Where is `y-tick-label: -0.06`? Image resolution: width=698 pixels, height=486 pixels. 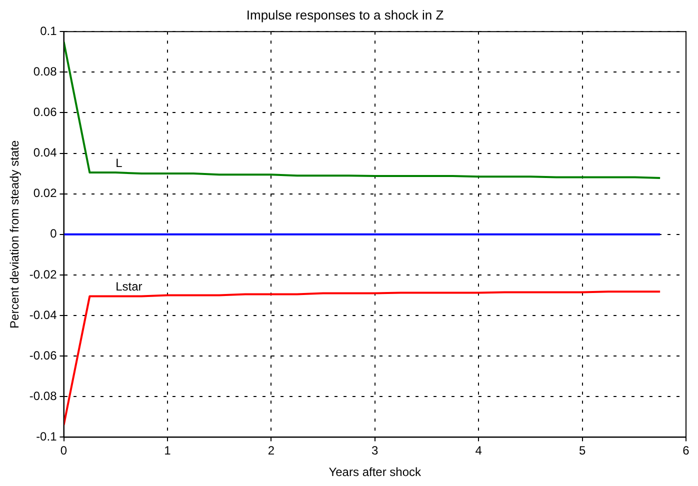 y-tick-label: -0.06 is located at coordinates (43, 355).